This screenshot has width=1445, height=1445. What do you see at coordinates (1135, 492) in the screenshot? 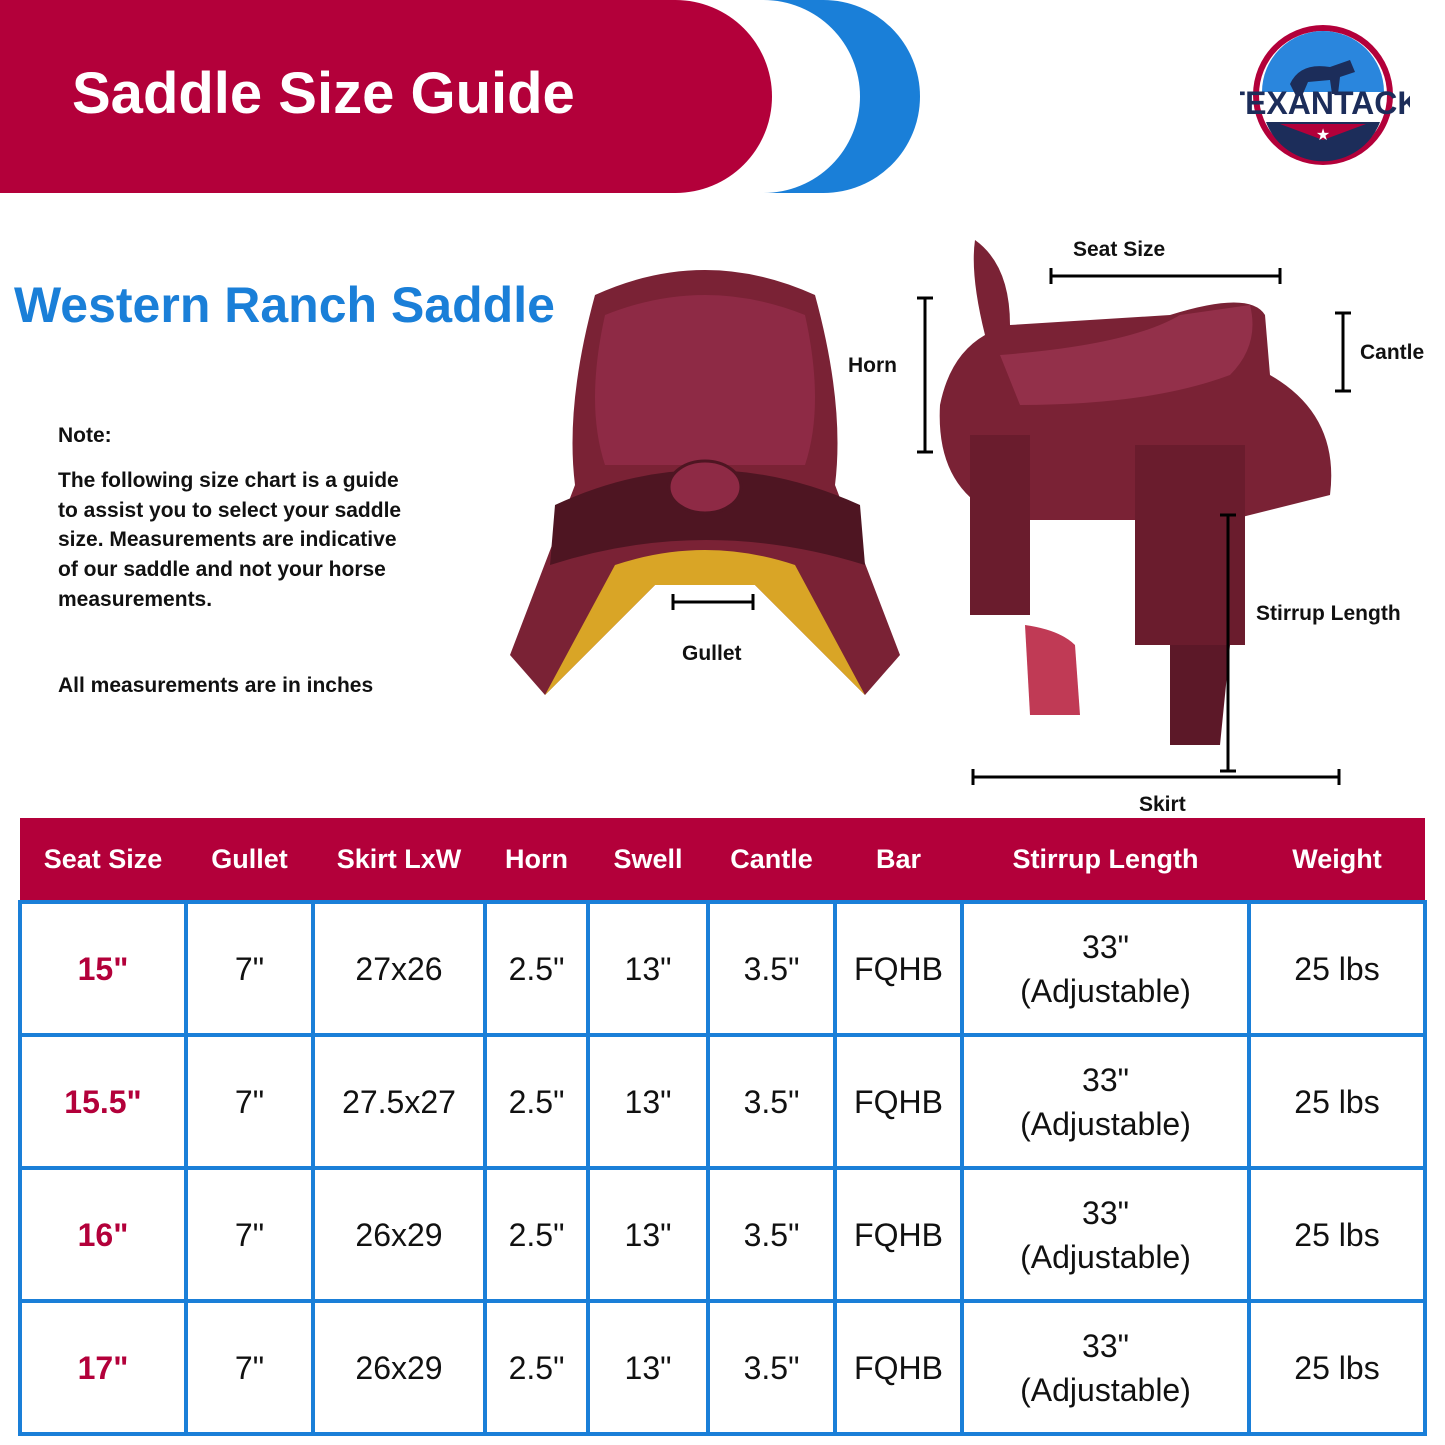
I see `saddle-side-image` at bounding box center [1135, 492].